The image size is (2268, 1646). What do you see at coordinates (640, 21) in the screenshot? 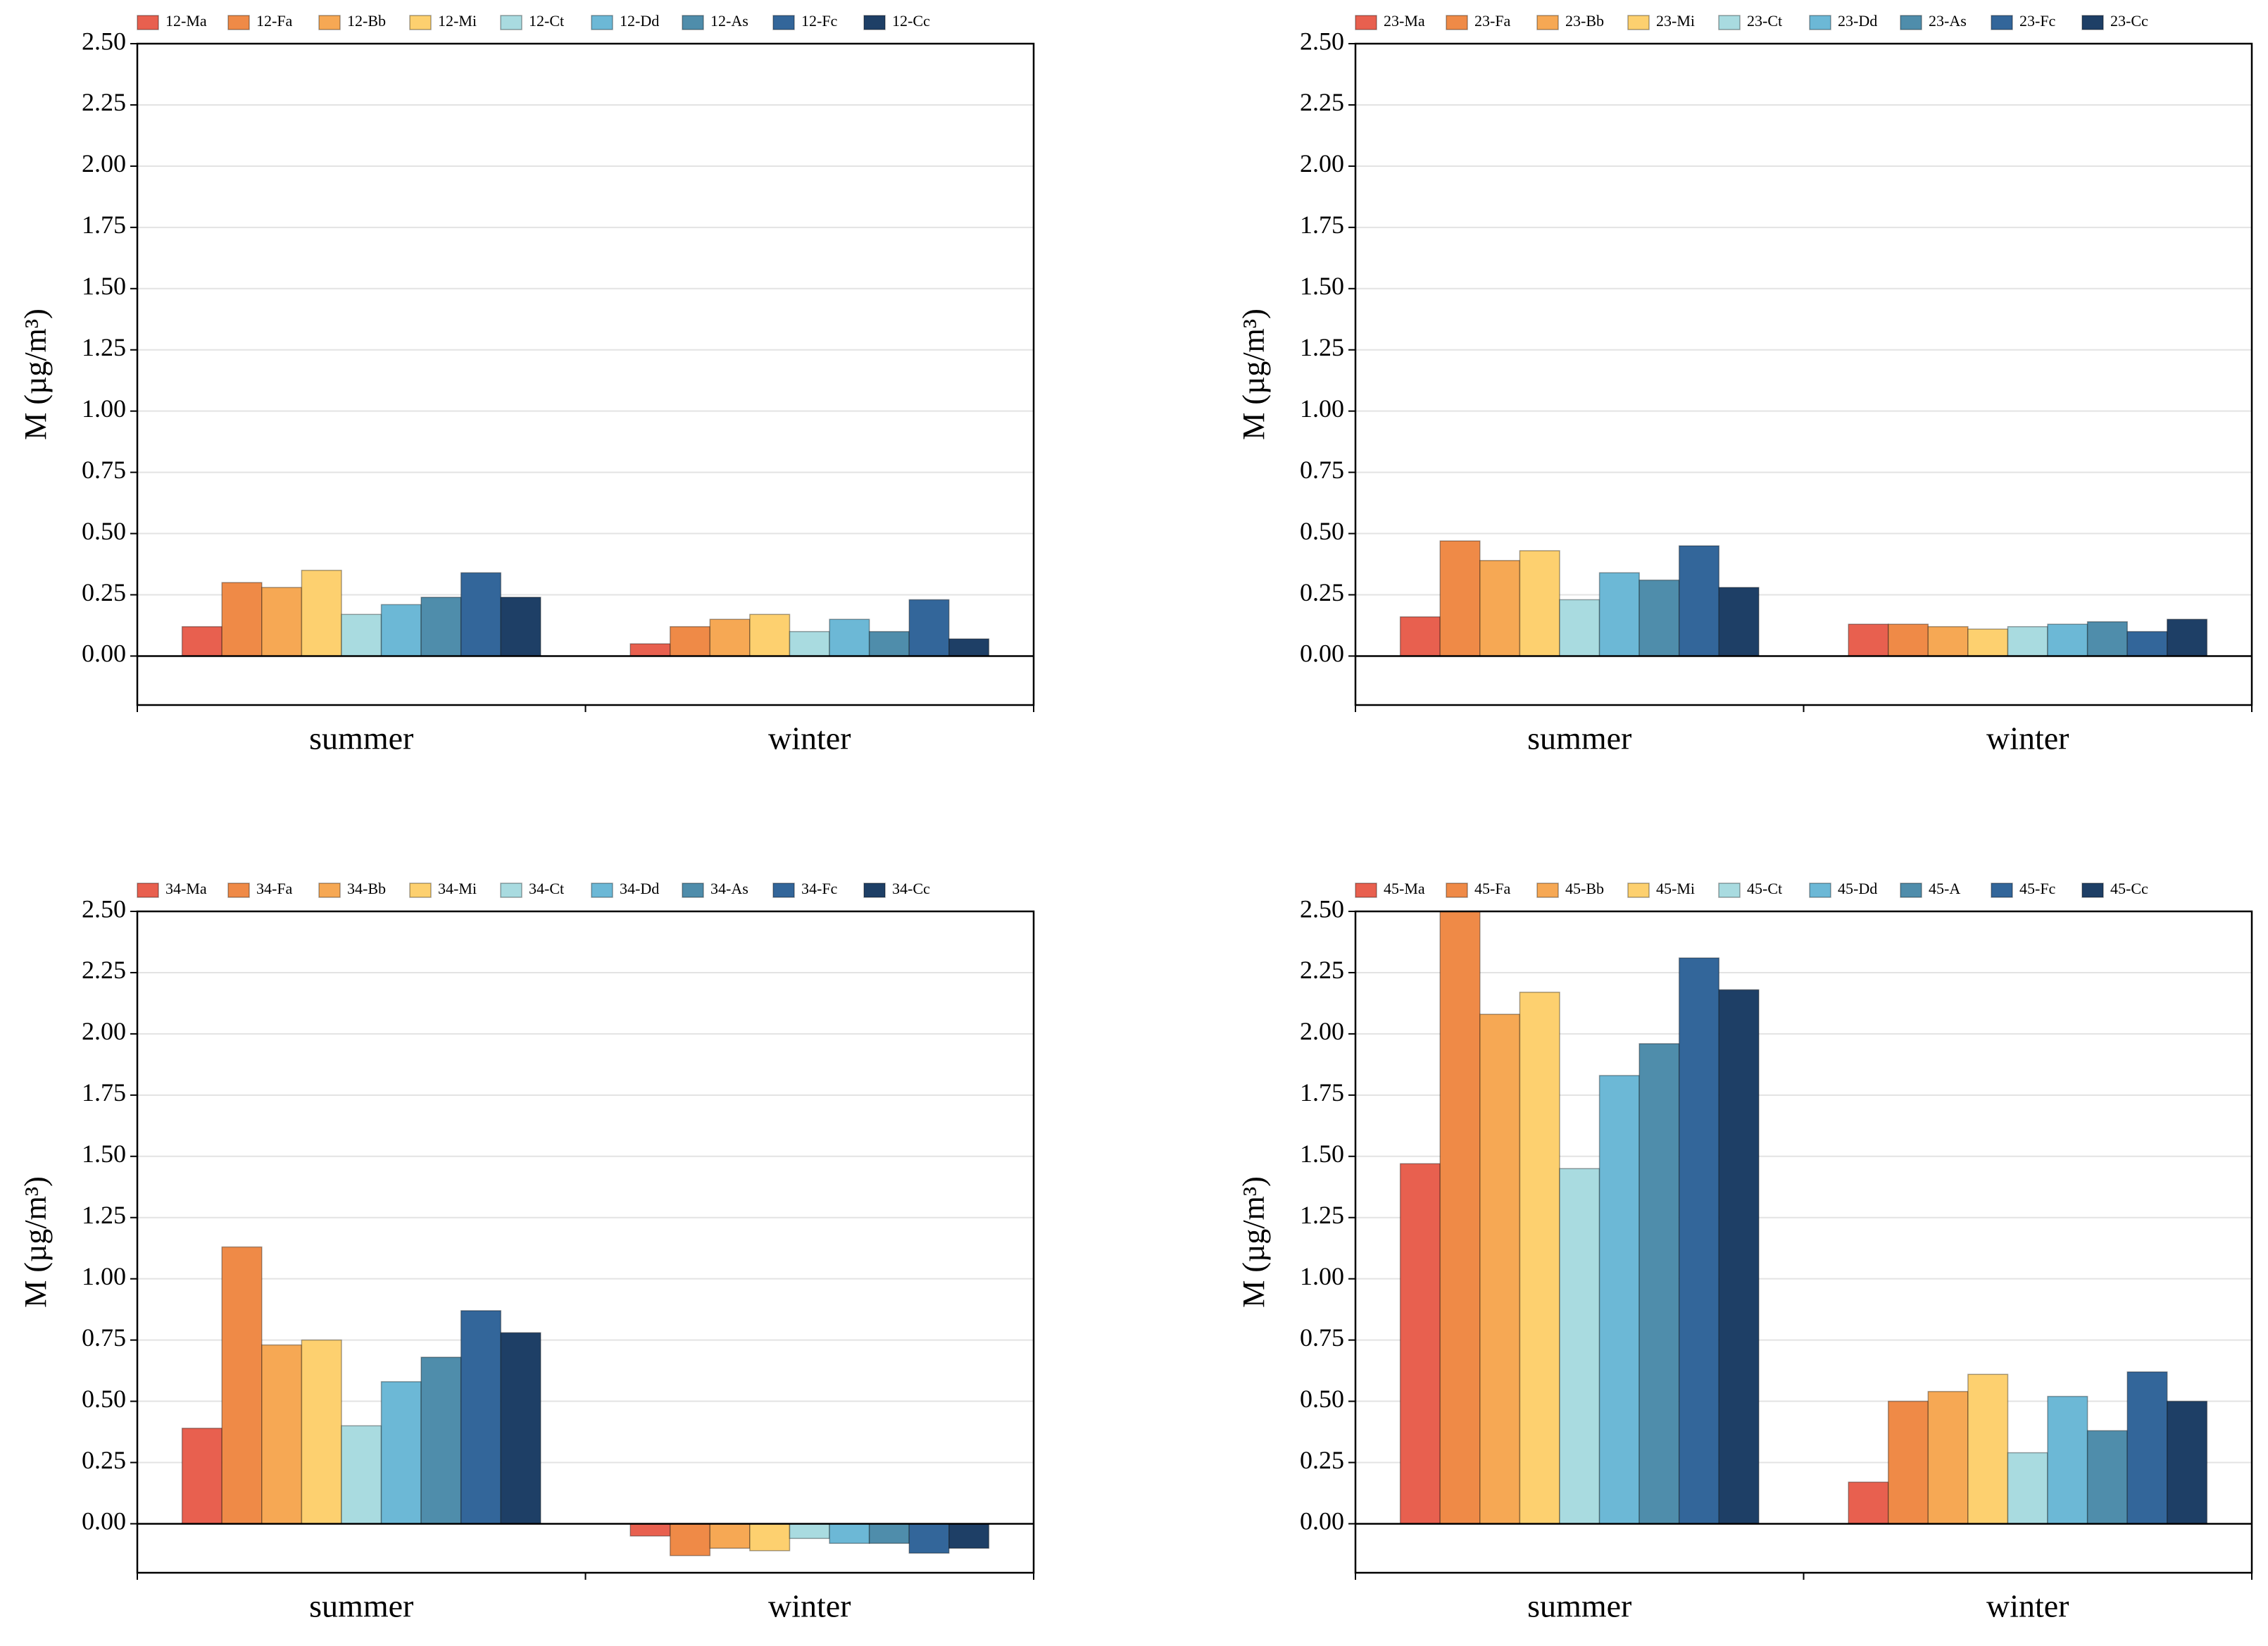
I see `legend-label: 12-Dd` at bounding box center [640, 21].